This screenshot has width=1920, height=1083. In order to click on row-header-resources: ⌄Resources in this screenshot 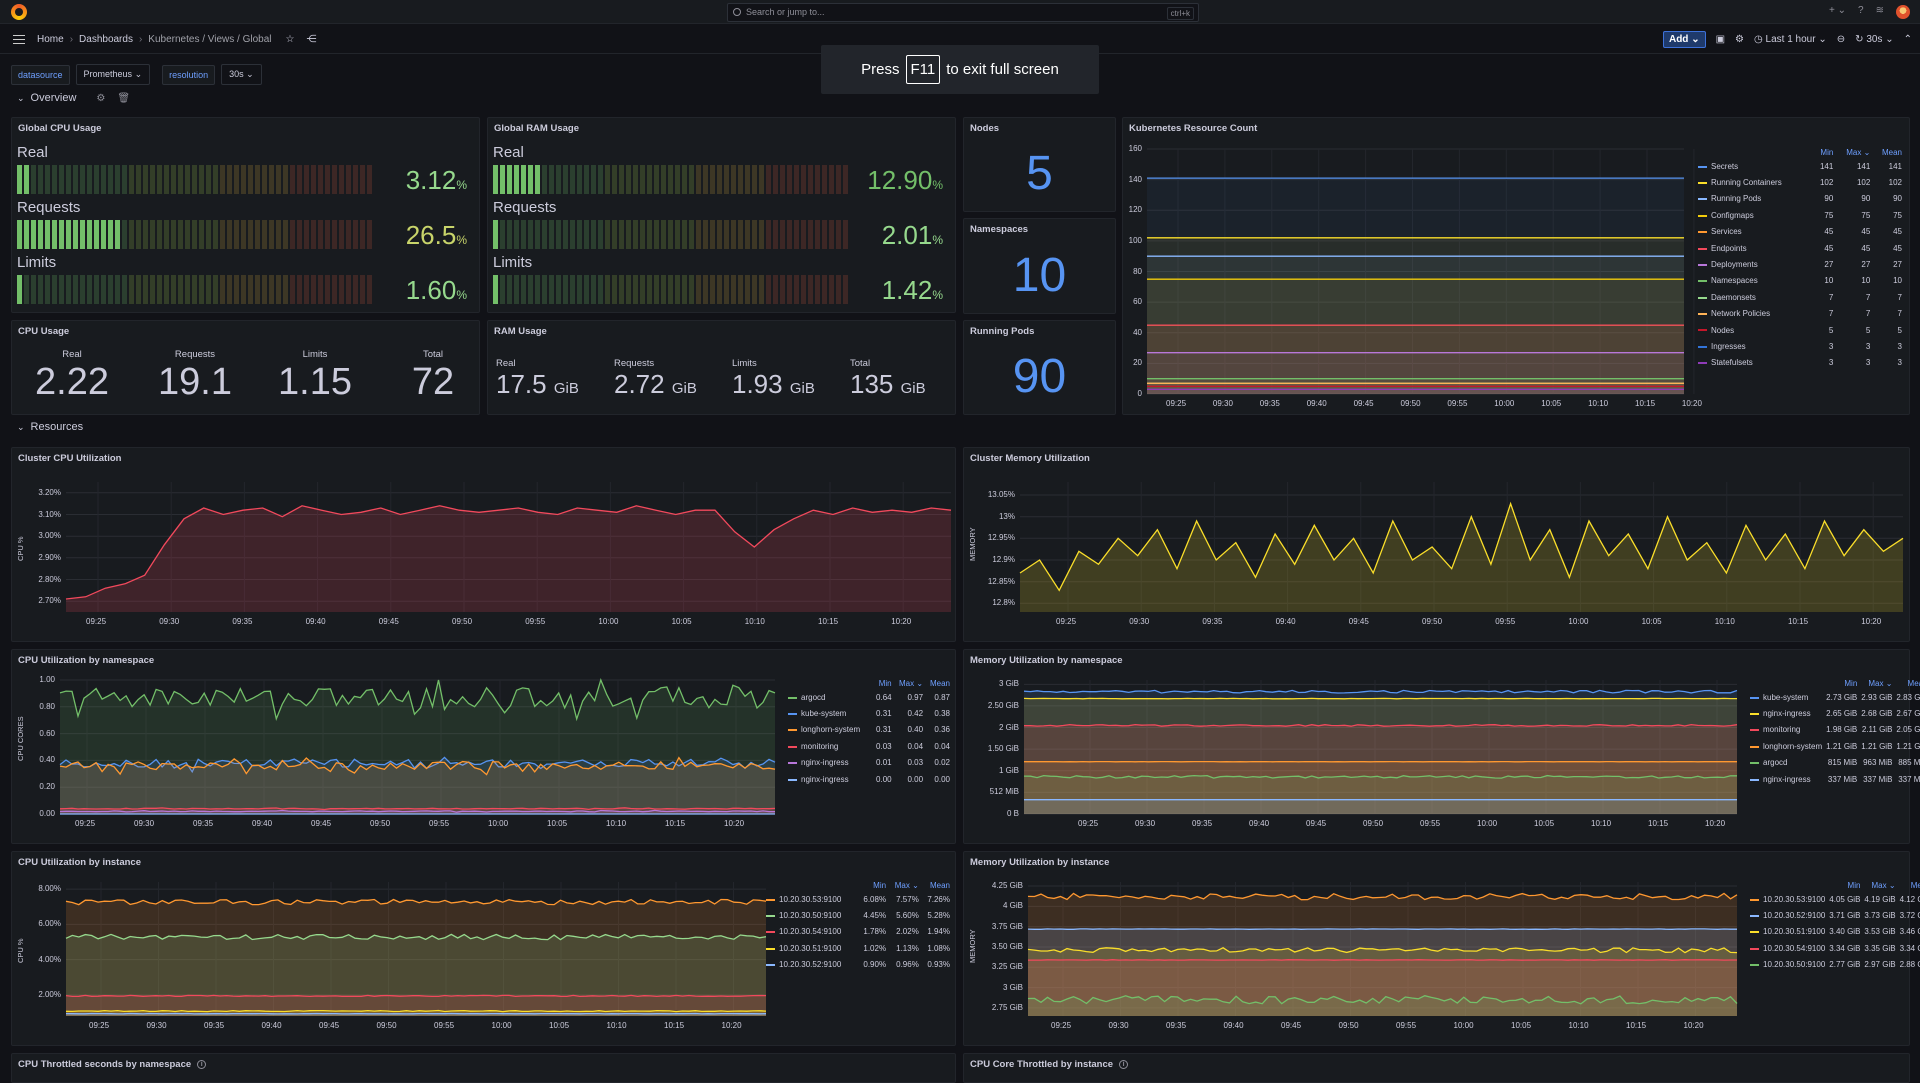, I will do `click(50, 427)`.